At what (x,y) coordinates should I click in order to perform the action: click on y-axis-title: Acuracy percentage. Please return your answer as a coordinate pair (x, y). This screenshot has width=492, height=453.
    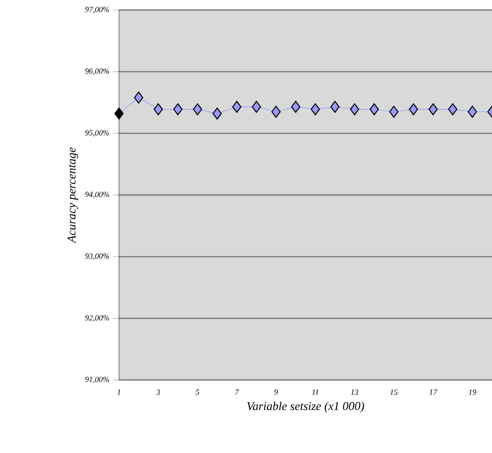
    Looking at the image, I should click on (73, 196).